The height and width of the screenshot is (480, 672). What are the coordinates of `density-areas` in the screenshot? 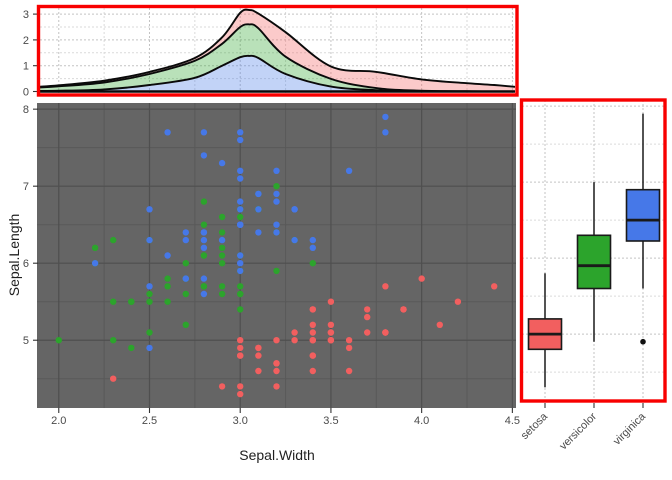 It's located at (277, 50).